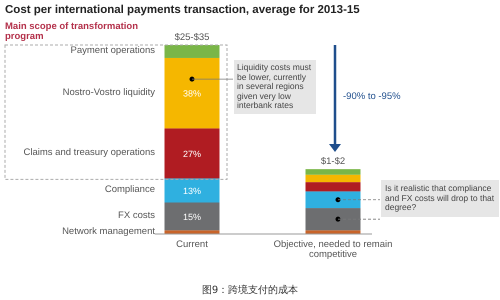  I want to click on data-label: 38%, so click(192, 93).